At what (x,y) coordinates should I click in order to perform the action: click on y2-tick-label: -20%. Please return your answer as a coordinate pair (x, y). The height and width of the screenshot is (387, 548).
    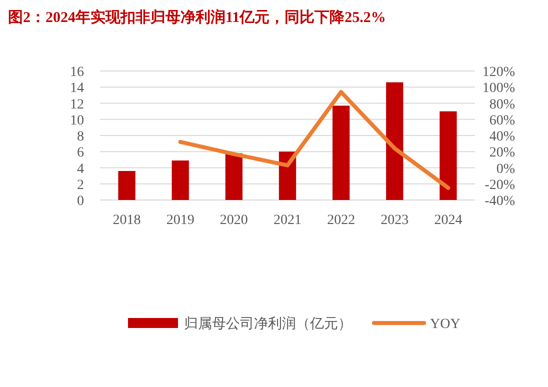
    Looking at the image, I should click on (500, 185).